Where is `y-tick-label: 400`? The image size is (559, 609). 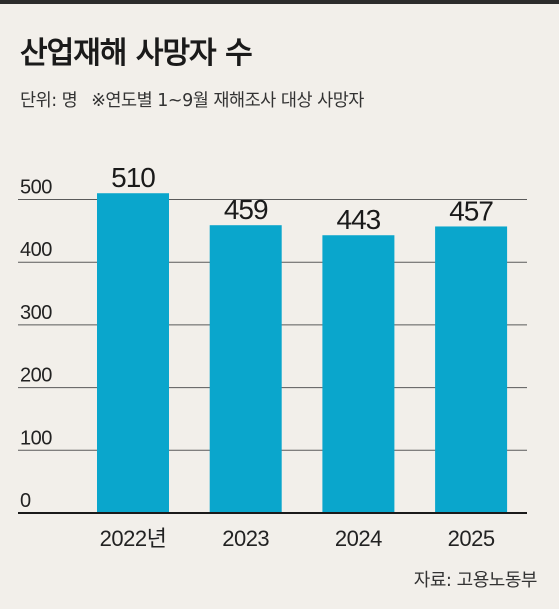
y-tick-label: 400 is located at coordinates (36, 250).